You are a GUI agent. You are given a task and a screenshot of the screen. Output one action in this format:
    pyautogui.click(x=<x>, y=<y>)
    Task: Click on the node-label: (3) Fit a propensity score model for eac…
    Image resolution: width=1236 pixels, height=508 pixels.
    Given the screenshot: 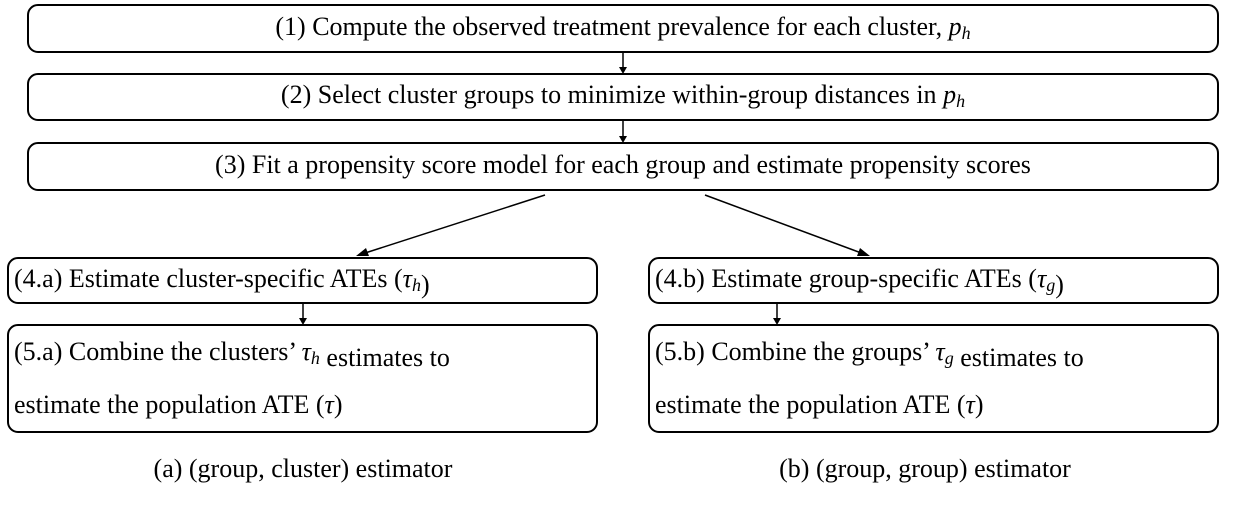 What is the action you would take?
    pyautogui.click(x=623, y=164)
    